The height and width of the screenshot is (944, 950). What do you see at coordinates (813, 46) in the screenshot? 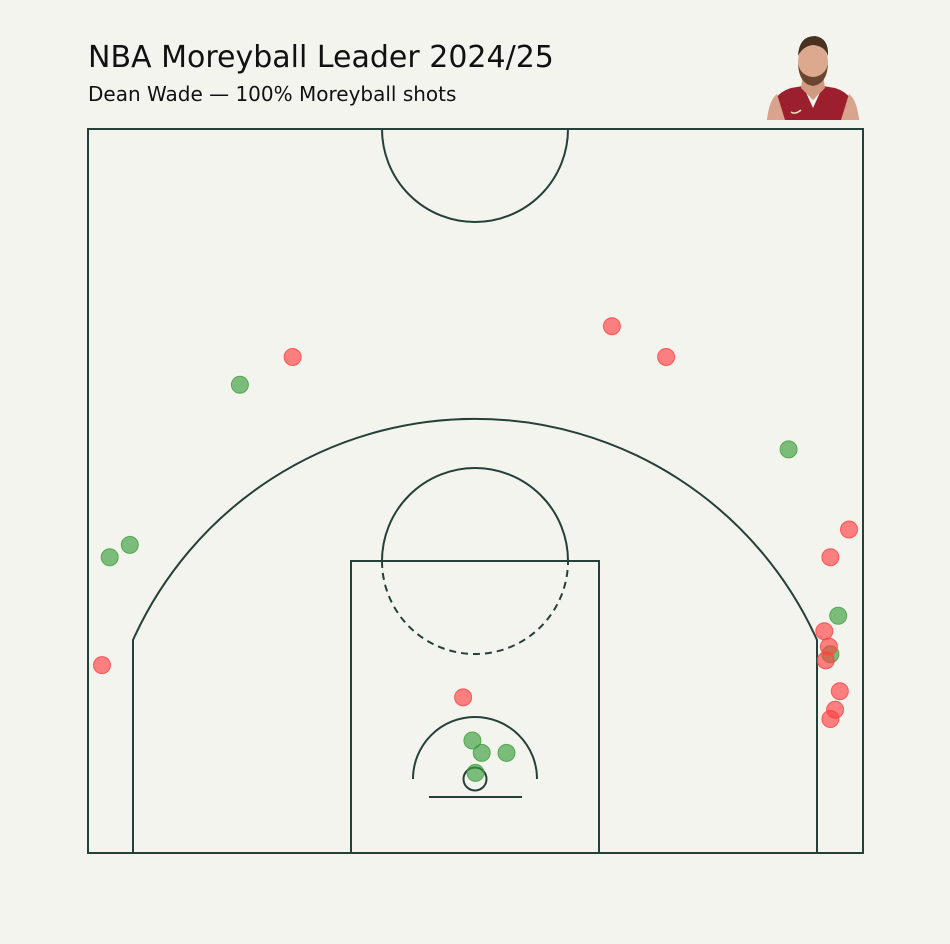
I see `player-hair` at bounding box center [813, 46].